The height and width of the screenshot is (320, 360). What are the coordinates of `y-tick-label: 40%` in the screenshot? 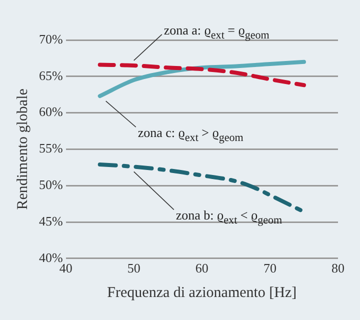 It's located at (50, 257).